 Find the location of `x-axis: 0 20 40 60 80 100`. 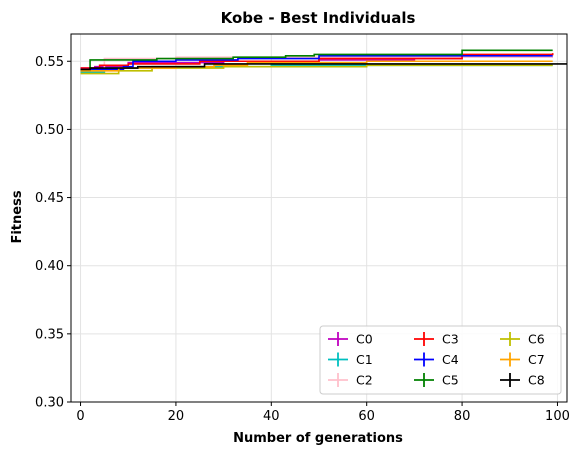

x-axis: 0 20 40 60 80 100 is located at coordinates (323, 413).